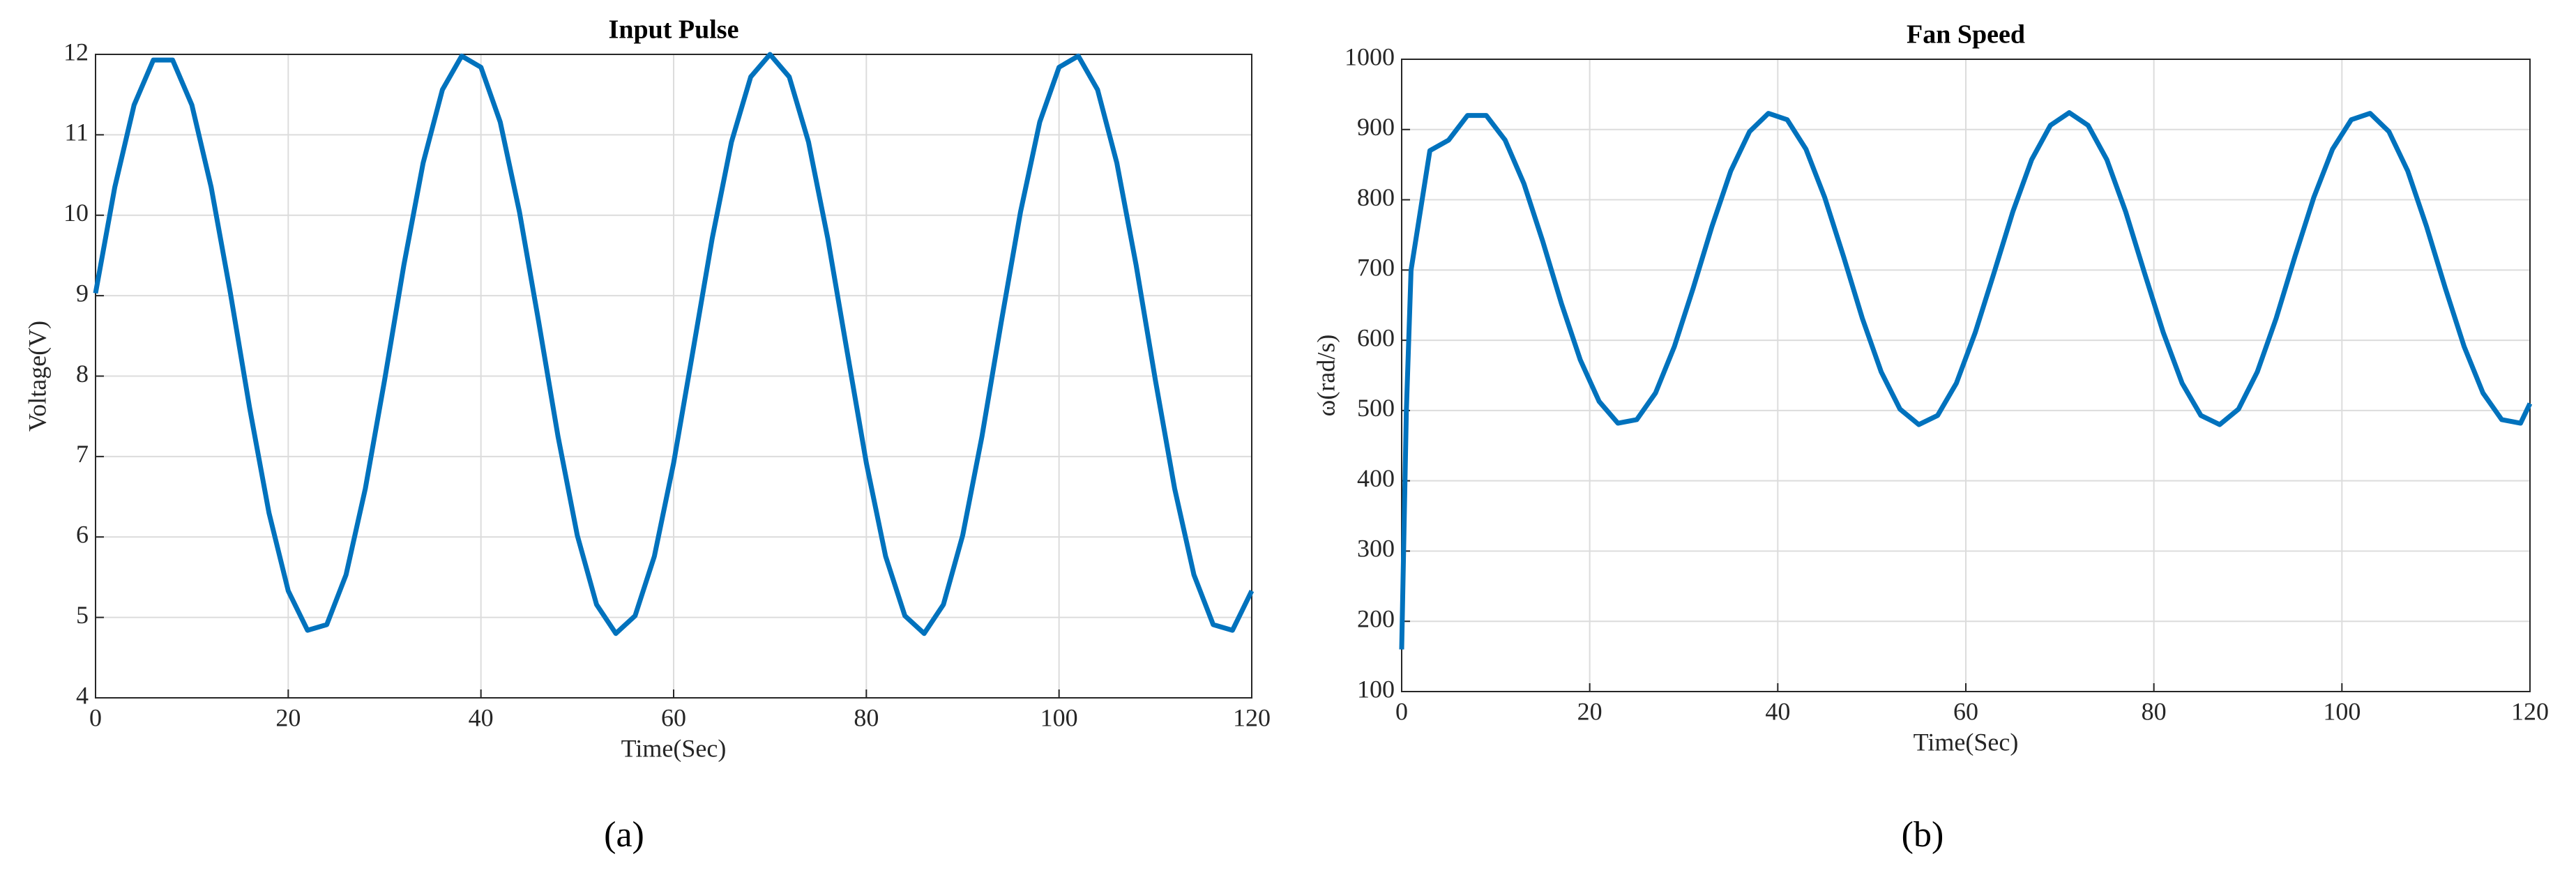  I want to click on y-axis-label: ω(rad/s), so click(1326, 376).